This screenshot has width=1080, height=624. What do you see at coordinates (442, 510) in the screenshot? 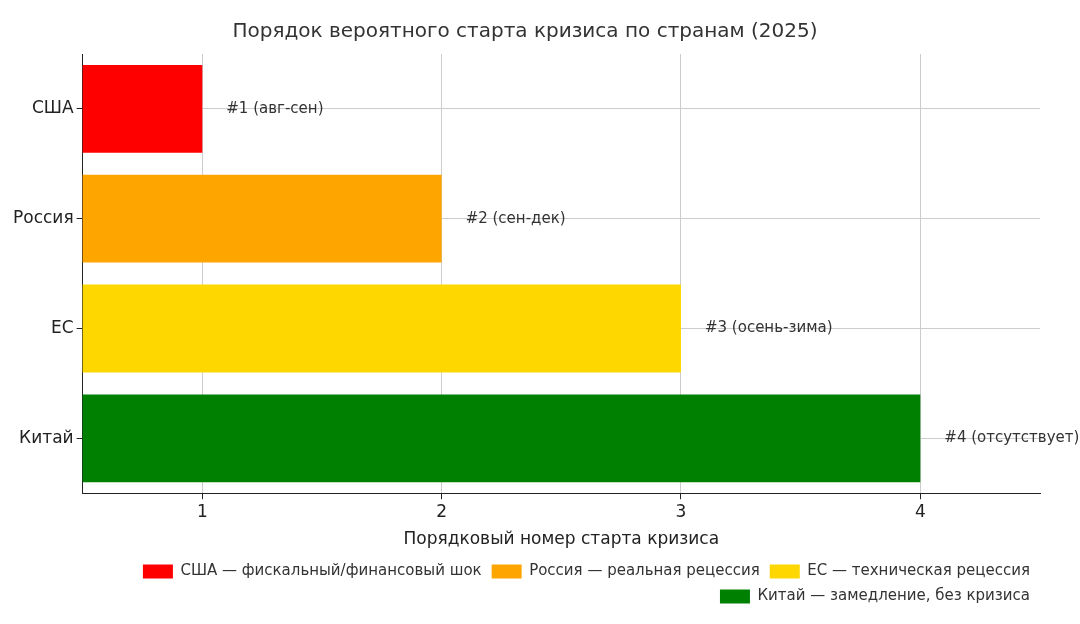
I see `x-tick-label: 2` at bounding box center [442, 510].